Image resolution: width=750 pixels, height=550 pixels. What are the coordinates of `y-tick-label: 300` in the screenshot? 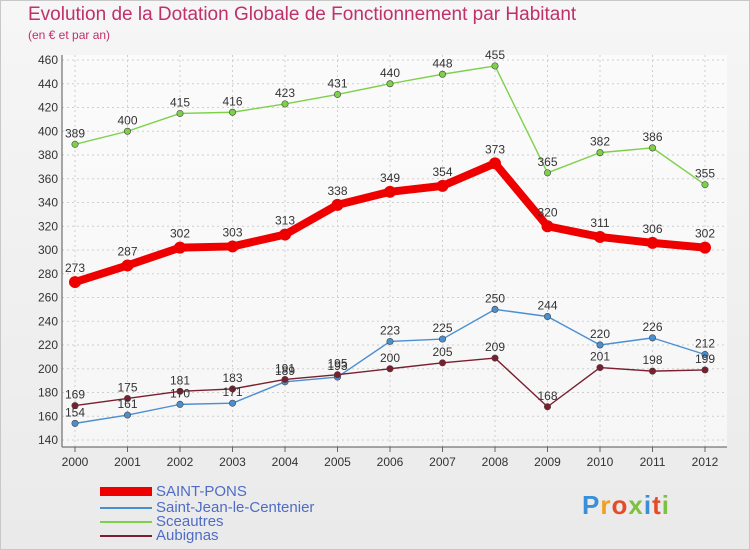 It's located at (48, 250).